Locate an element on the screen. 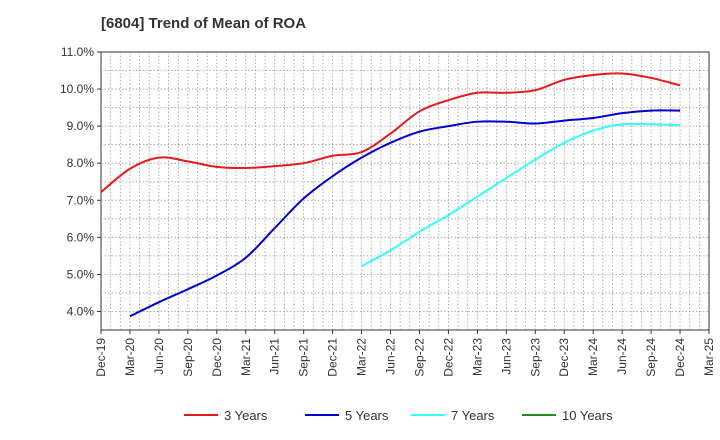 The height and width of the screenshot is (440, 720). x-tick-label: Dec-22 is located at coordinates (448, 357).